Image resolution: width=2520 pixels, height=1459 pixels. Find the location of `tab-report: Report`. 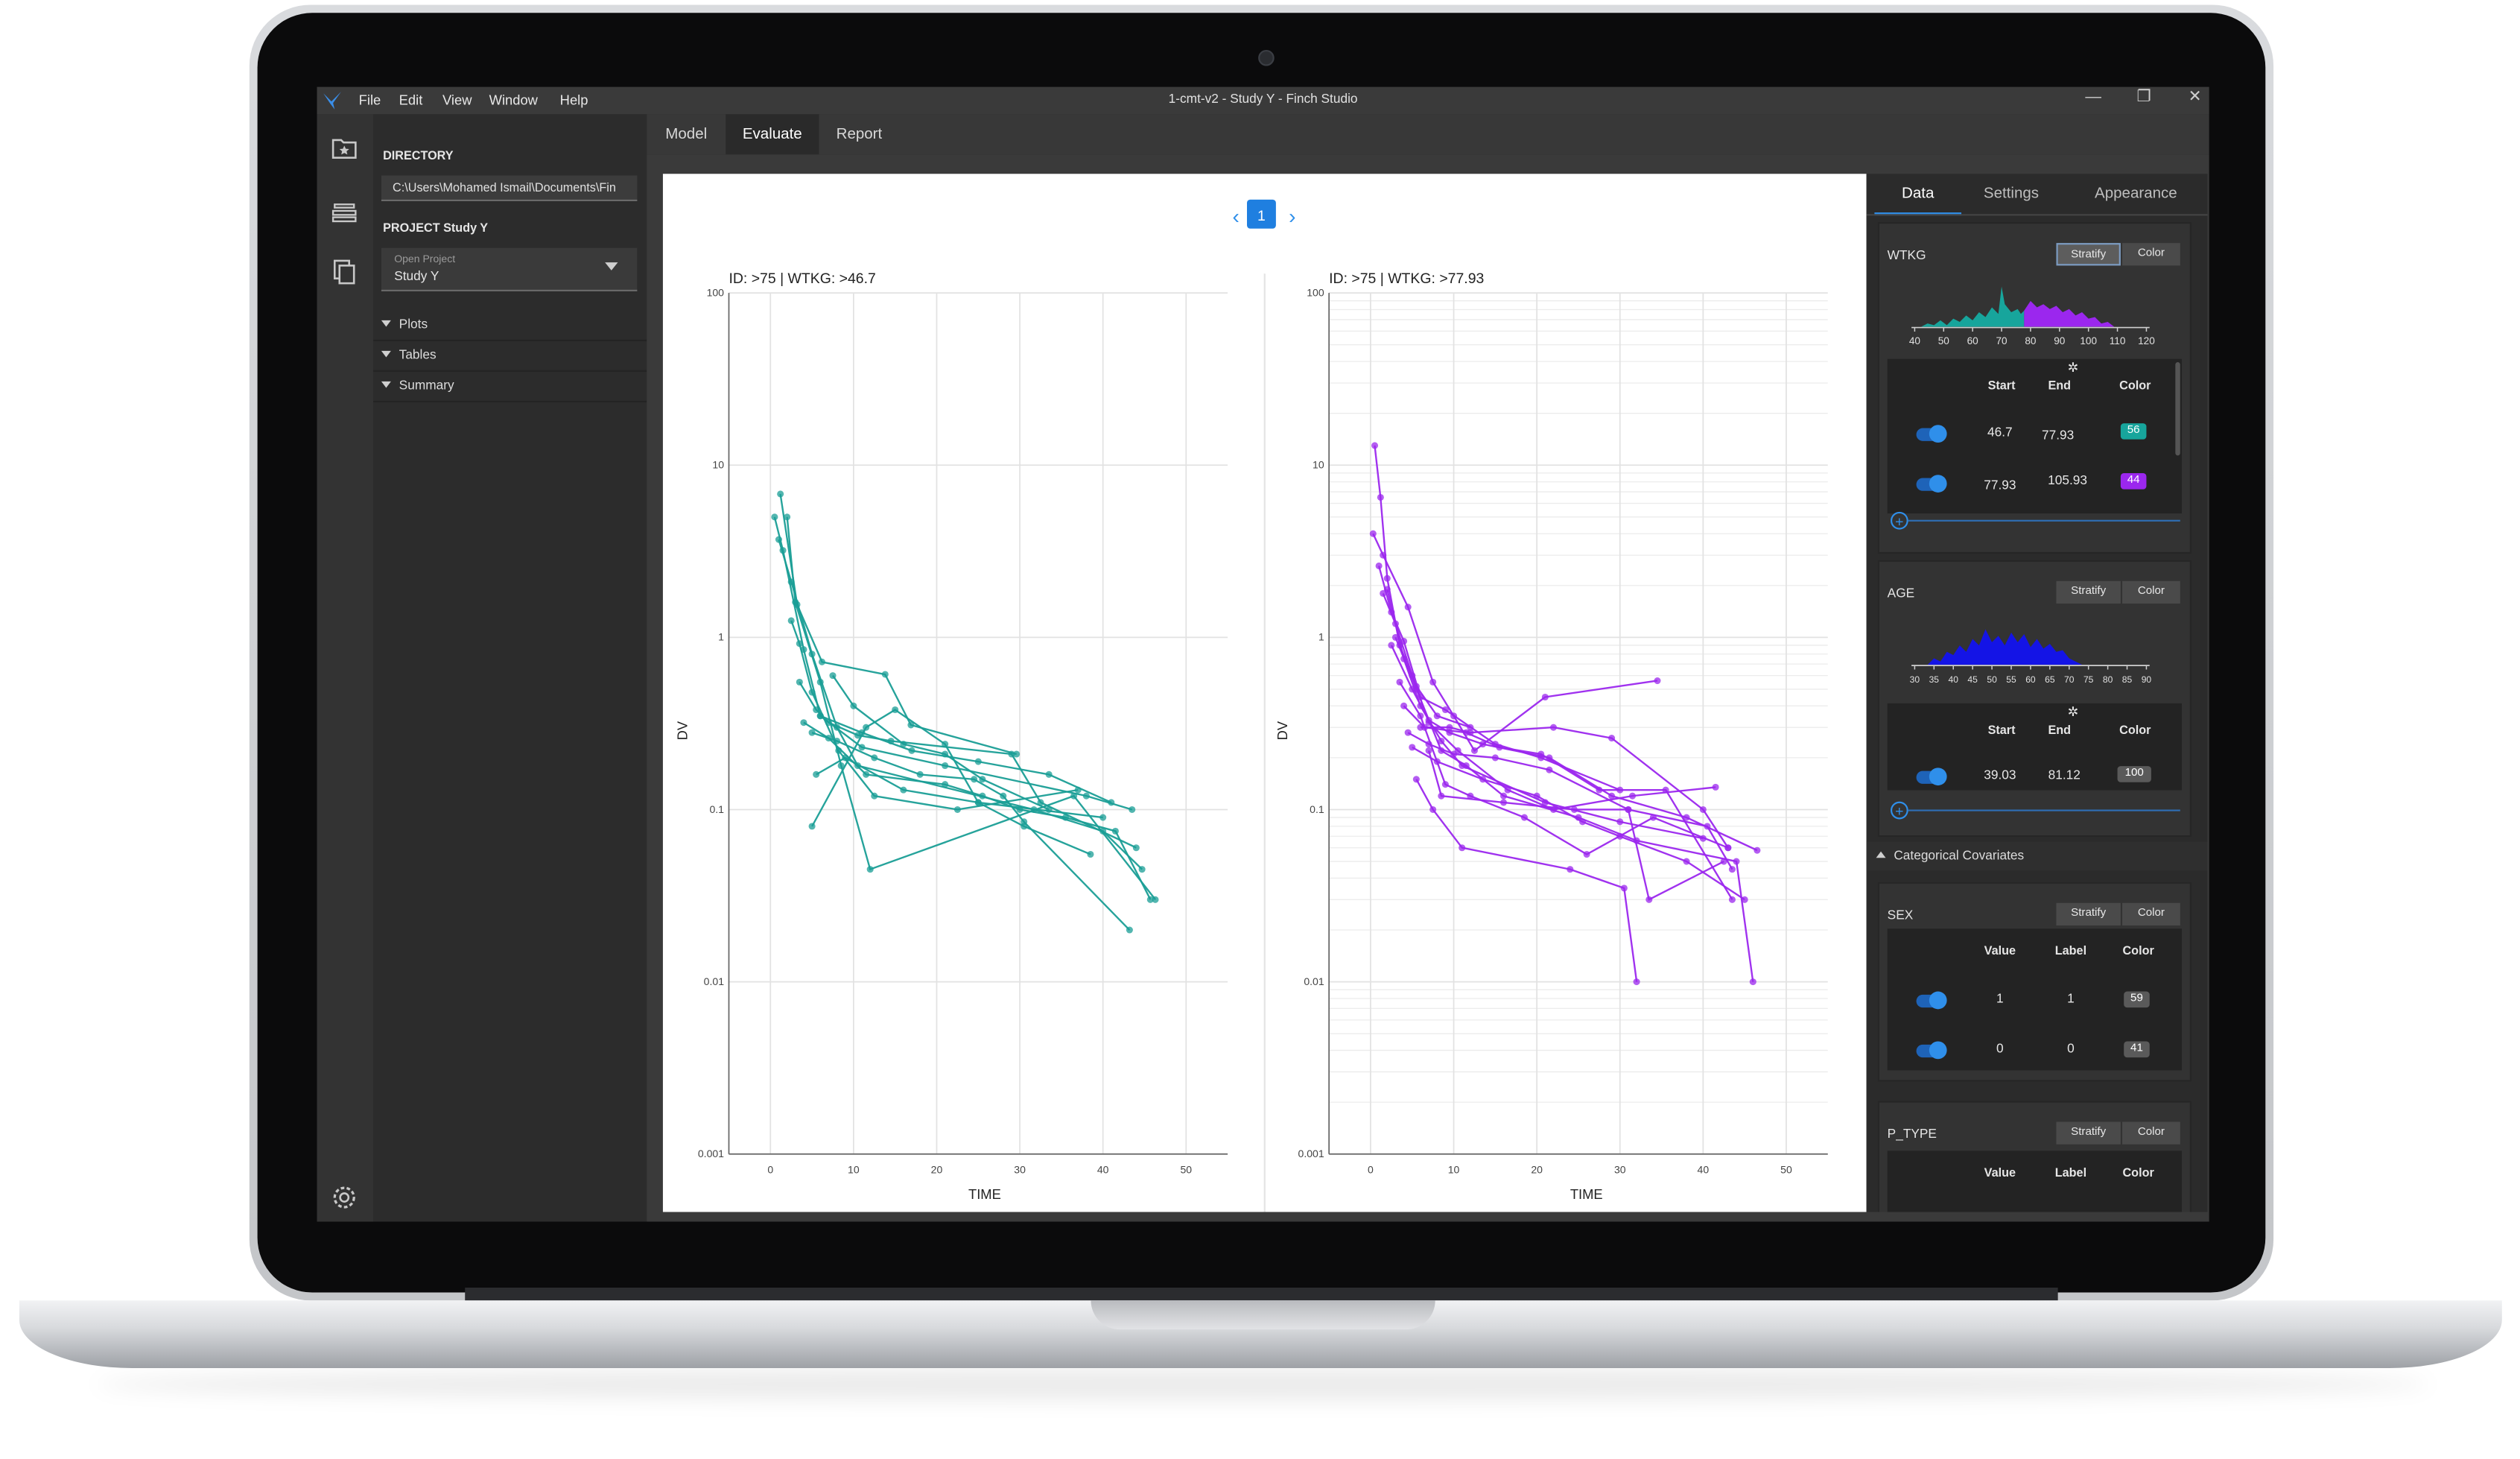

tab-report: Report is located at coordinates (859, 134).